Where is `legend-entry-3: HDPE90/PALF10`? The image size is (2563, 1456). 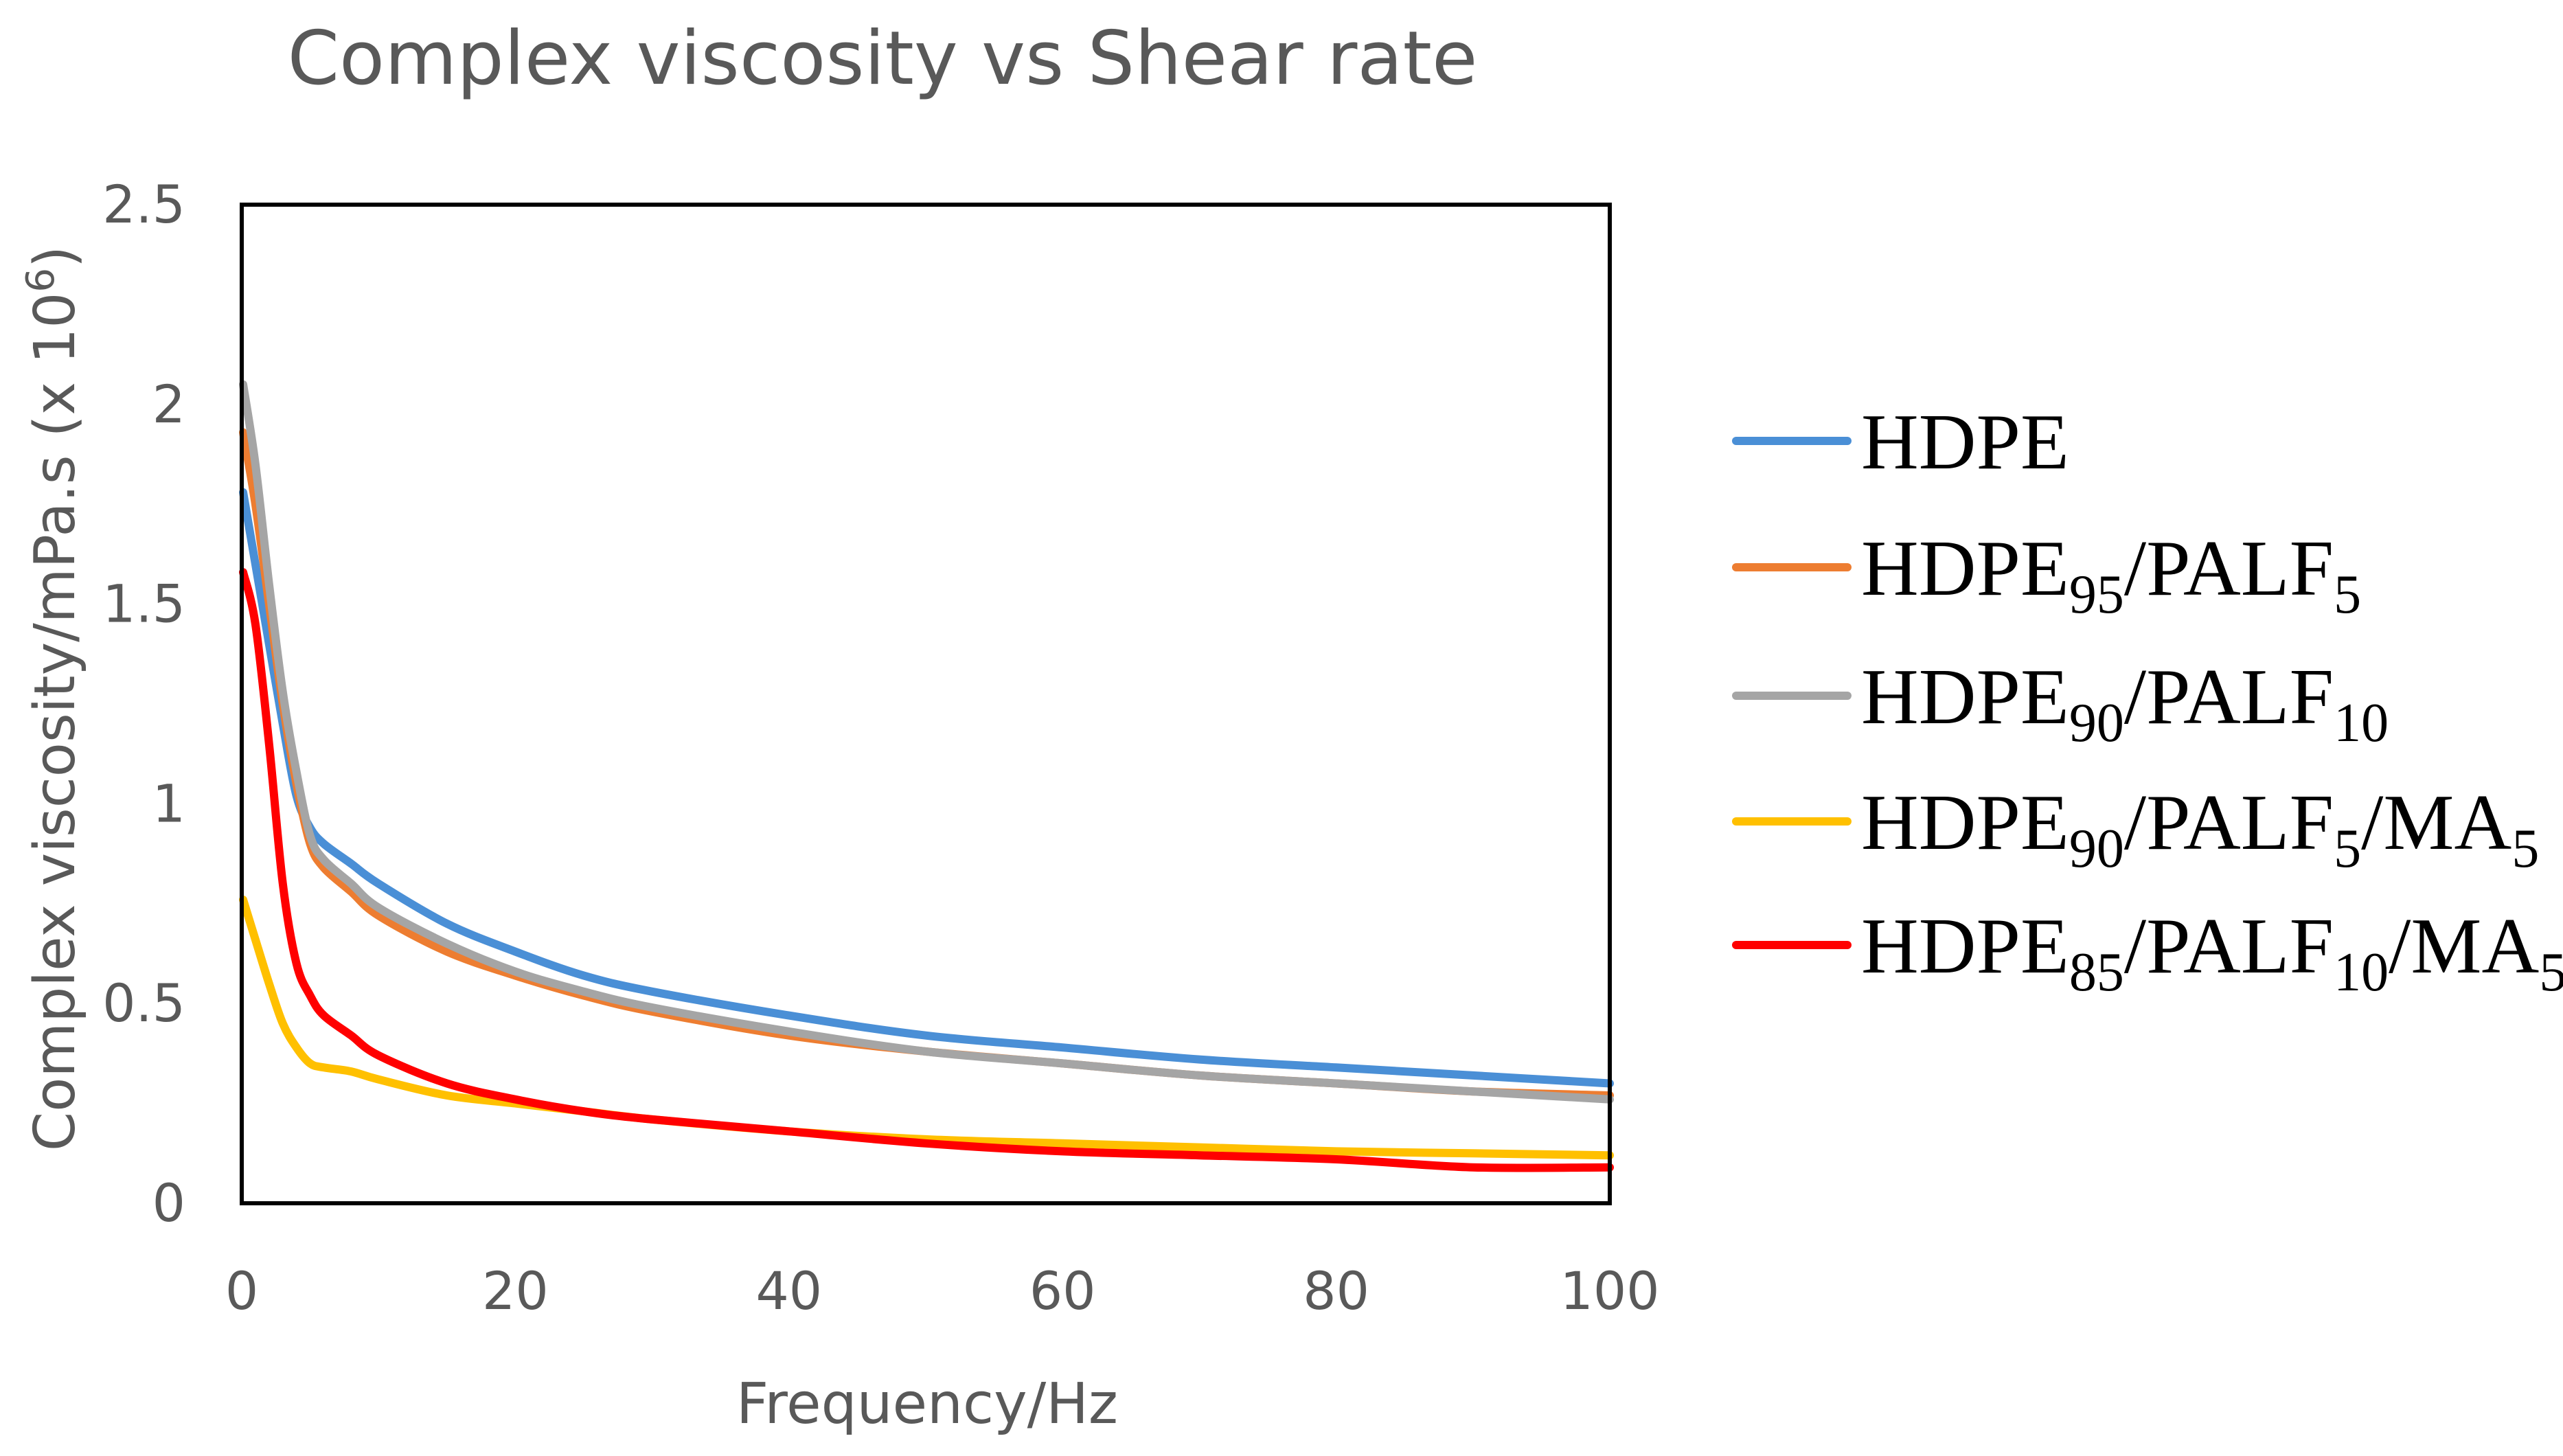 legend-entry-3: HDPE90/PALF10 is located at coordinates (2125, 703).